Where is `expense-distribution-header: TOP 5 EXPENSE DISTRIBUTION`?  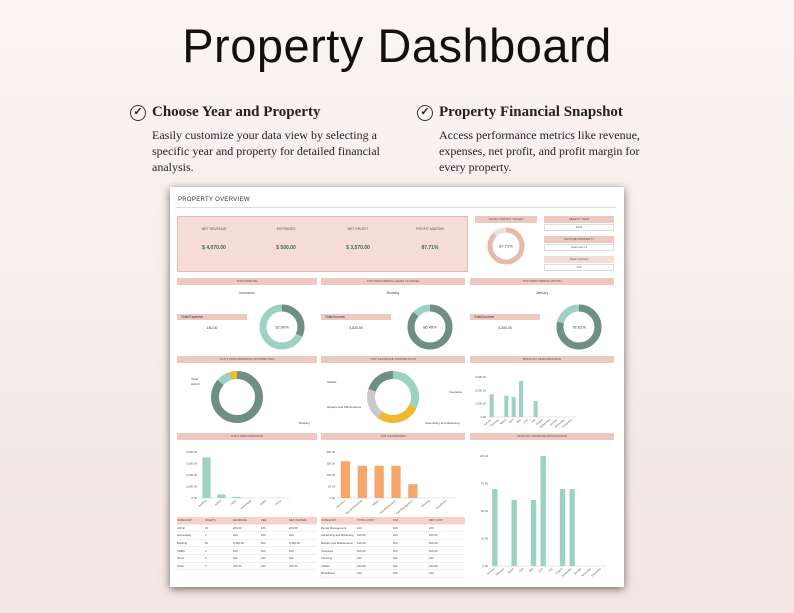
expense-distribution-header: TOP 5 EXPENSE DISTRIBUTION is located at coordinates (393, 359).